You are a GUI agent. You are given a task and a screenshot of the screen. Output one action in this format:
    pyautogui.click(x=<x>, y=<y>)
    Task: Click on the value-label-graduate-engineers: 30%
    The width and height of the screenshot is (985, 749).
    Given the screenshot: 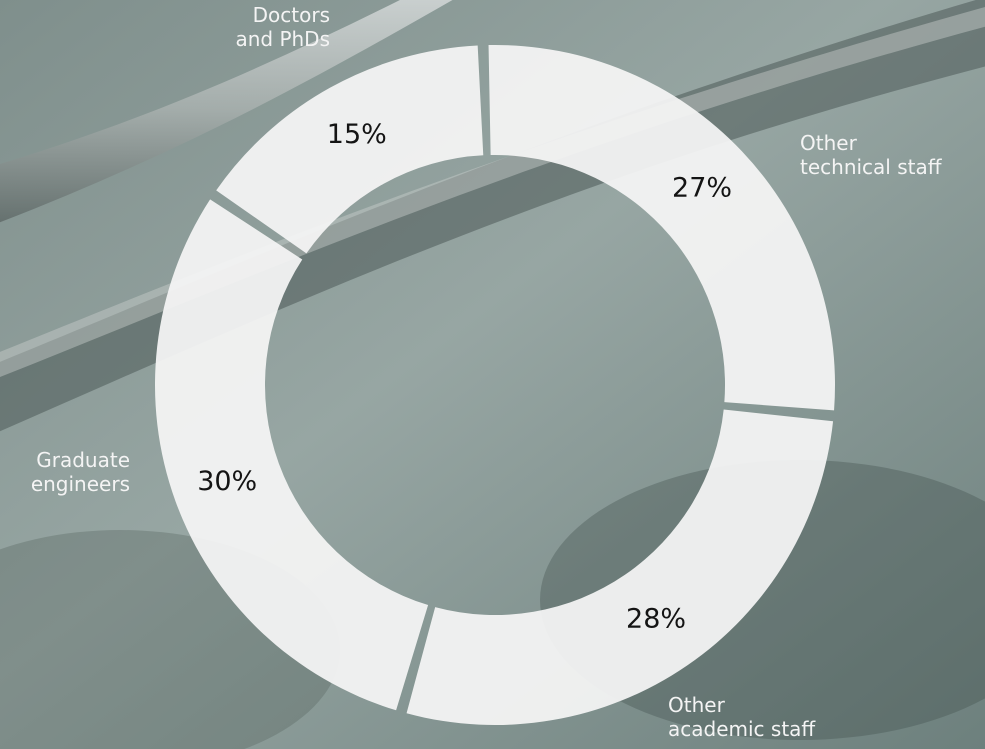 What is the action you would take?
    pyautogui.click(x=227, y=481)
    